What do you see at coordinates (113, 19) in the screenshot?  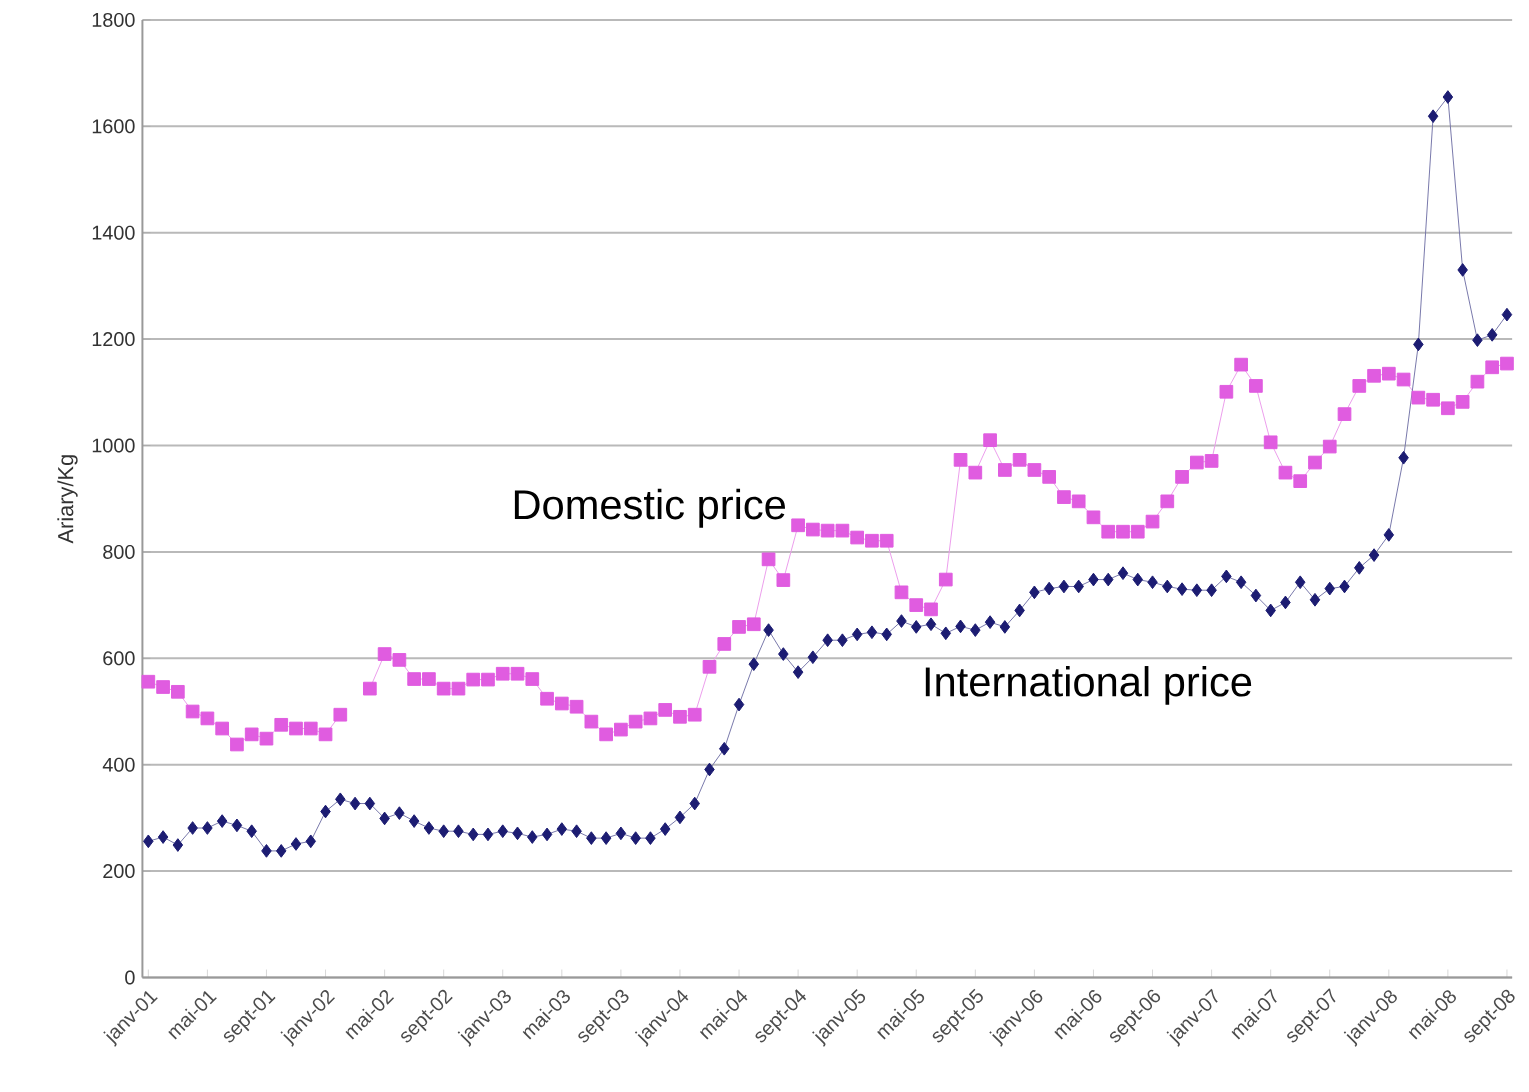 I see `y-tick-label: 1800` at bounding box center [113, 19].